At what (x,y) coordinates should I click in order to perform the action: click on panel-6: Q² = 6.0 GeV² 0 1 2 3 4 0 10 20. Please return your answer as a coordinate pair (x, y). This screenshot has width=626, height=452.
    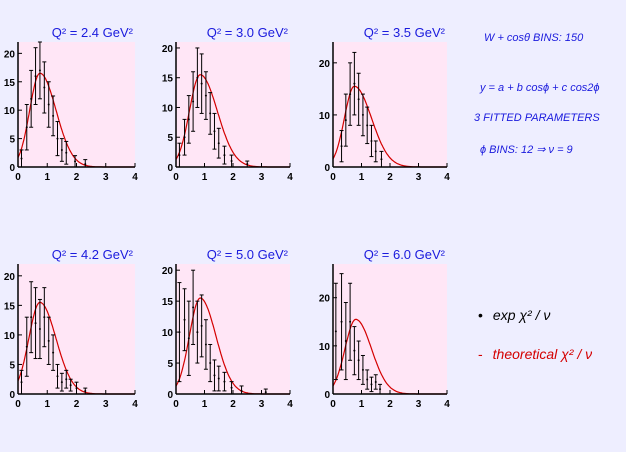
    Looking at the image, I should click on (384, 328).